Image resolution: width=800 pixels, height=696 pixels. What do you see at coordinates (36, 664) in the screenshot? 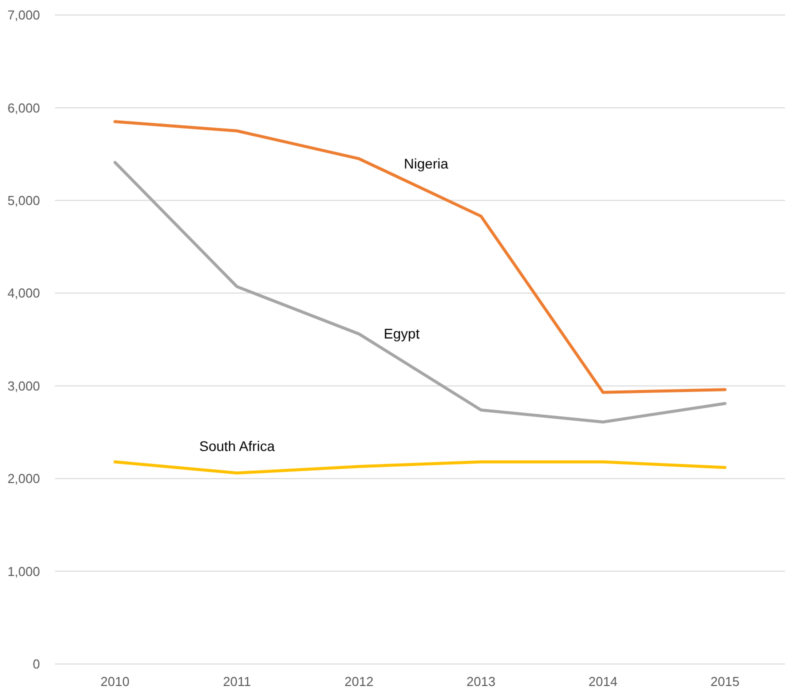
I see `y-tick-label: 0` at bounding box center [36, 664].